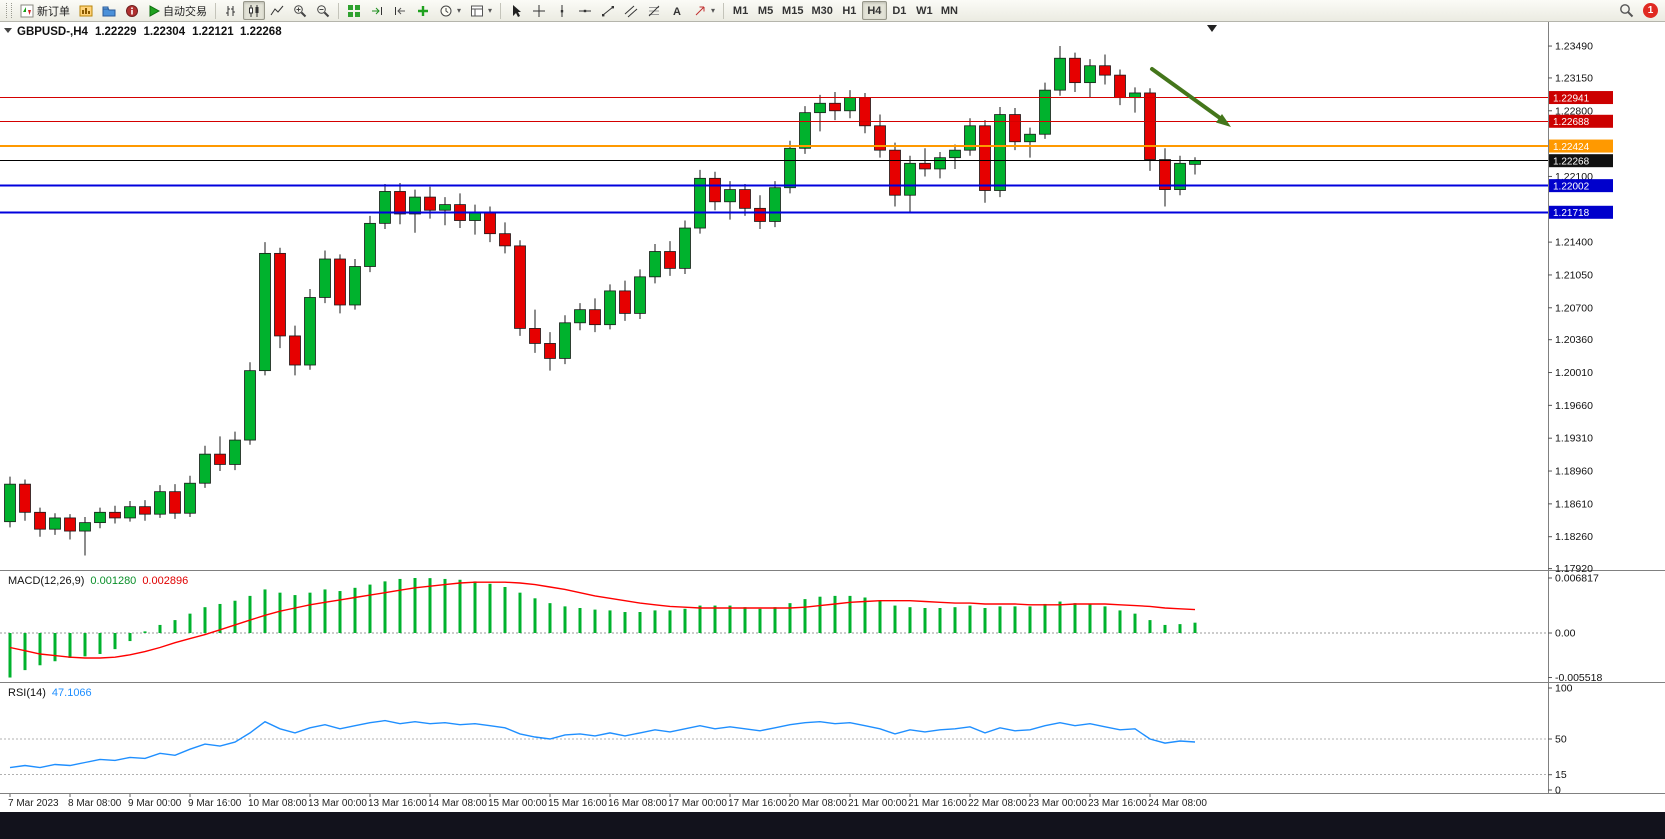 This screenshot has height=839, width=1665. I want to click on timeframe-button-m15: M15, so click(792, 10).